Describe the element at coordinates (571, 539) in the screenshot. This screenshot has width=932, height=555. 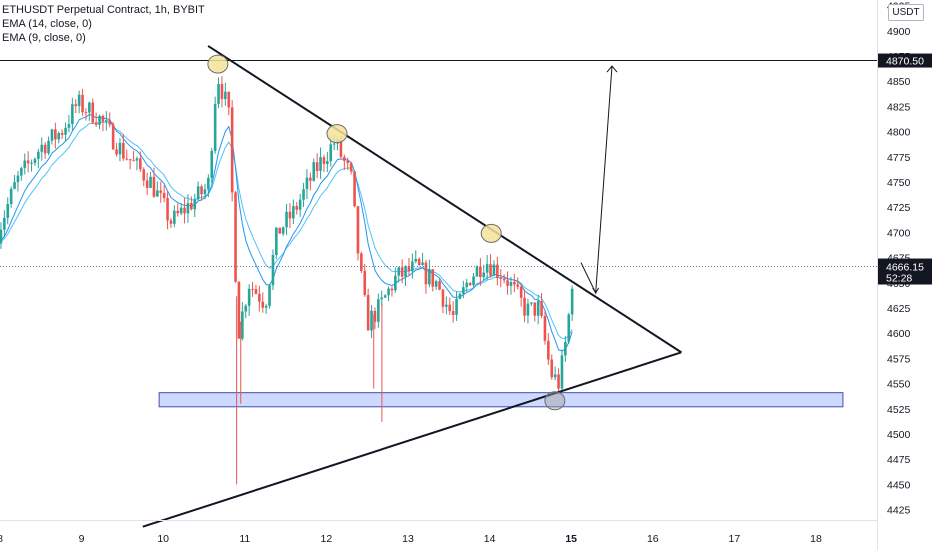
I see `time-tick-label: 15` at that location.